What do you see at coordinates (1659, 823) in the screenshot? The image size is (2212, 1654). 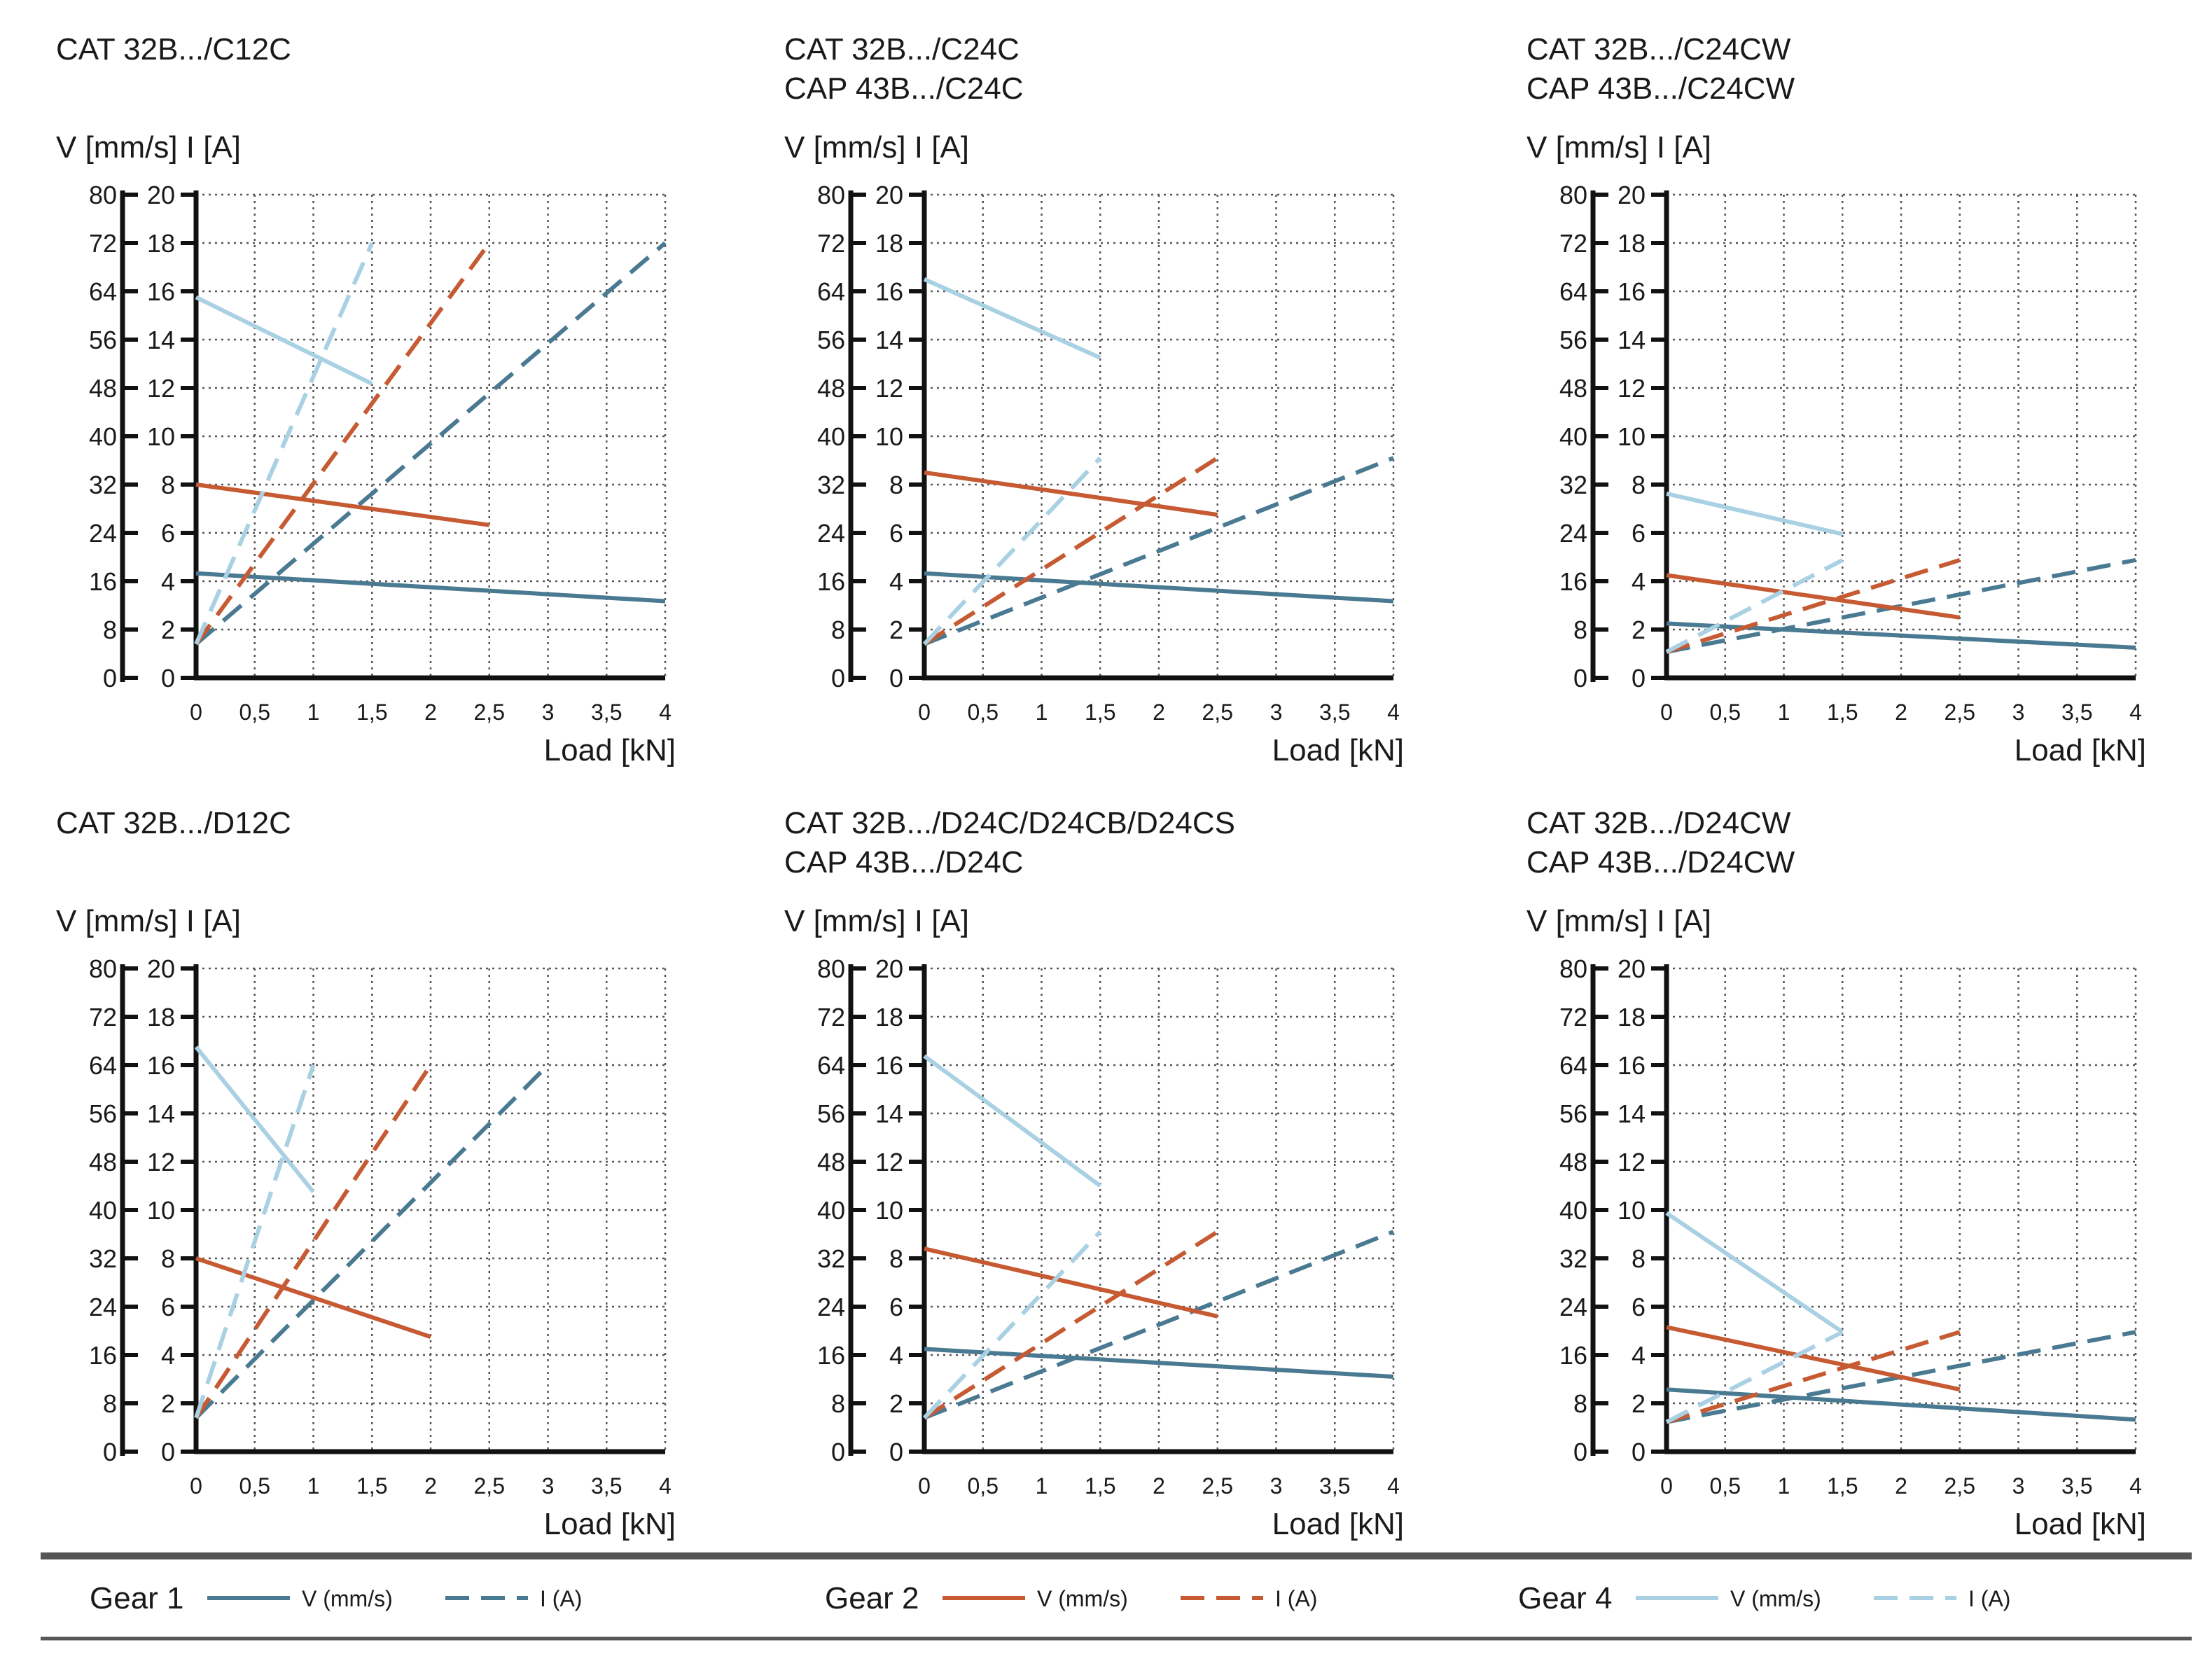 I see `chart-title-line: CAT 32B.../D24CW` at bounding box center [1659, 823].